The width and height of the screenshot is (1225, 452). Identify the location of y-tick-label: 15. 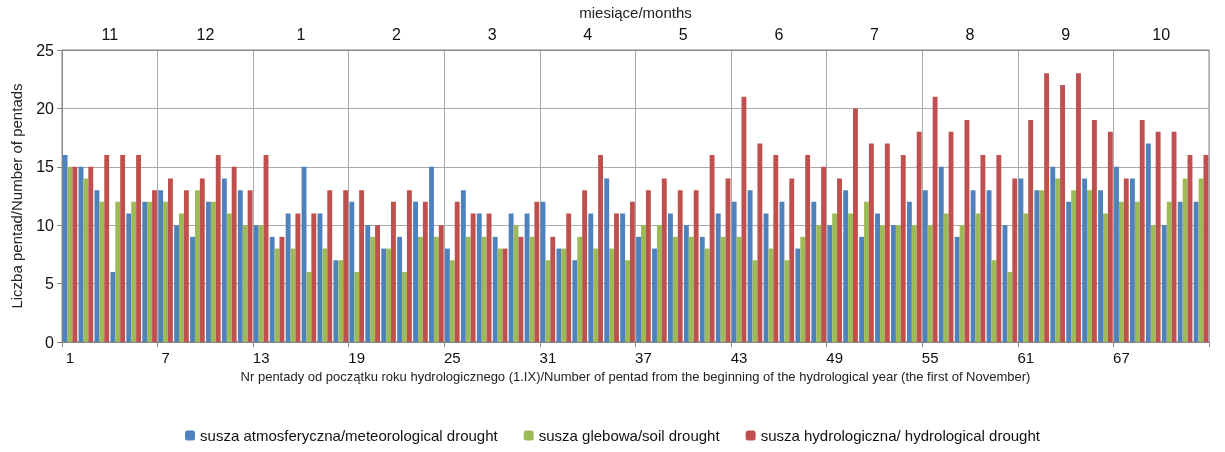
(45, 167).